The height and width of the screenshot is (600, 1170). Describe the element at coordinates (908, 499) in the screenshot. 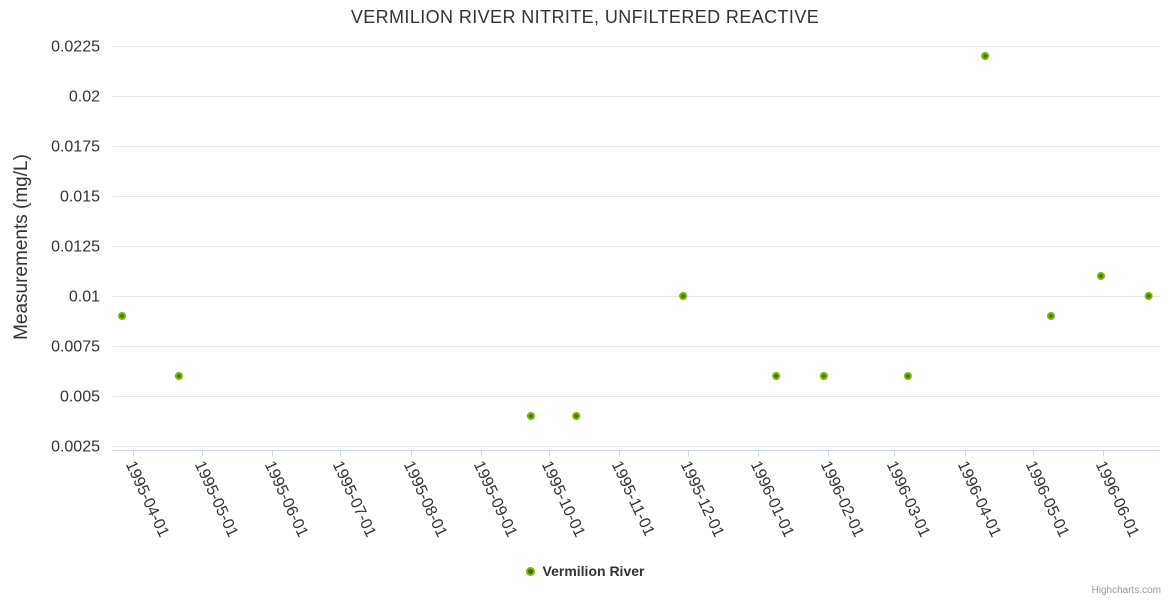

I see `x-tick-label: 1996-03-01` at that location.